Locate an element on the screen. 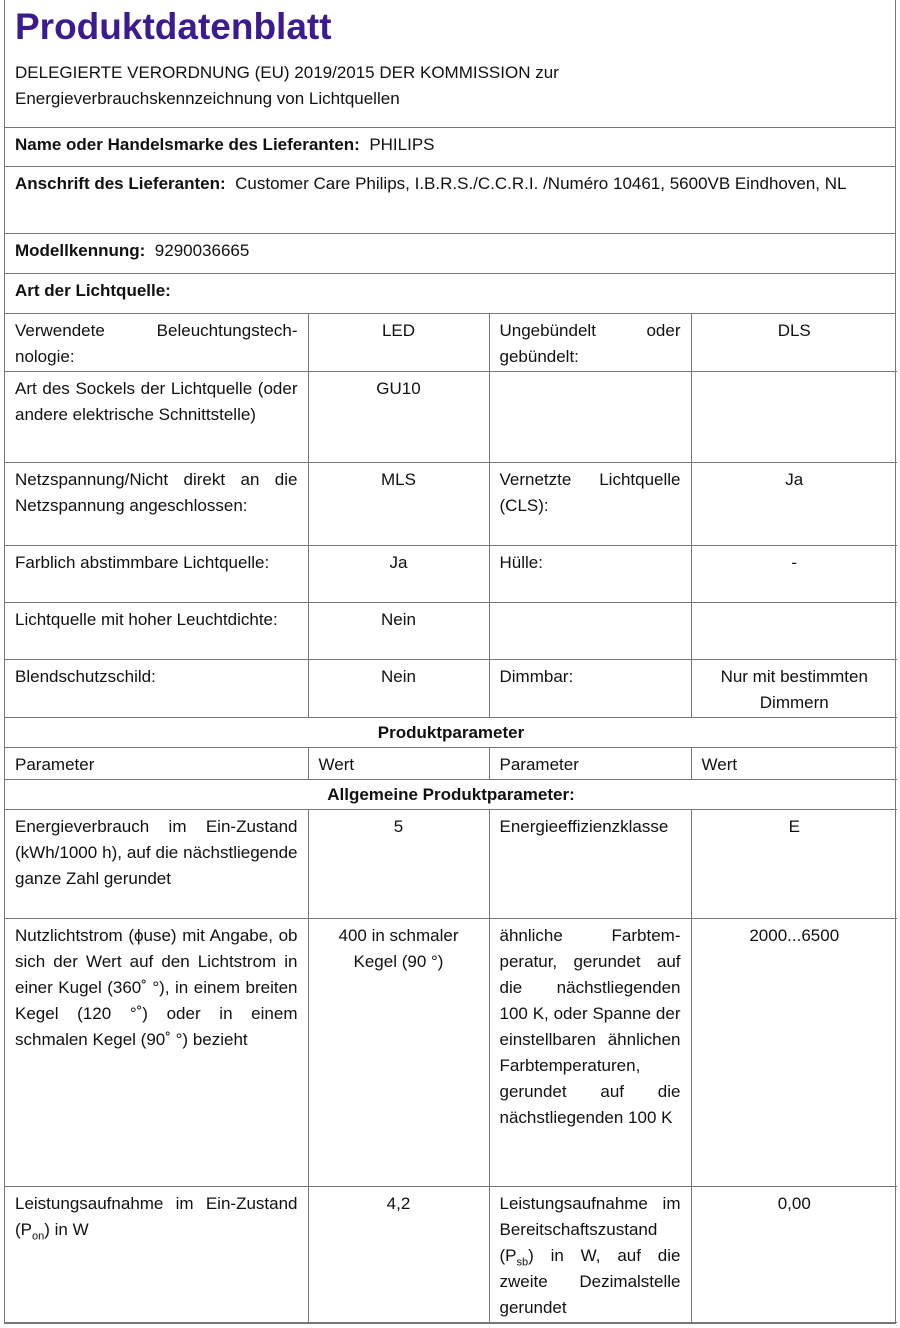 The height and width of the screenshot is (1328, 900). param-value: 0,00 is located at coordinates (793, 1254).